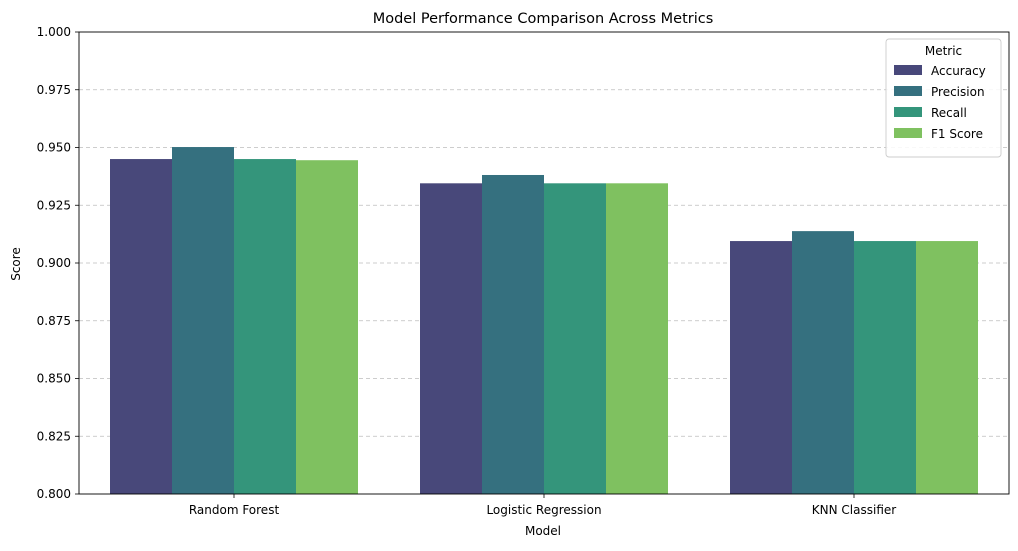  Describe the element at coordinates (54, 90) in the screenshot. I see `y-tick-label: 0.975` at that location.